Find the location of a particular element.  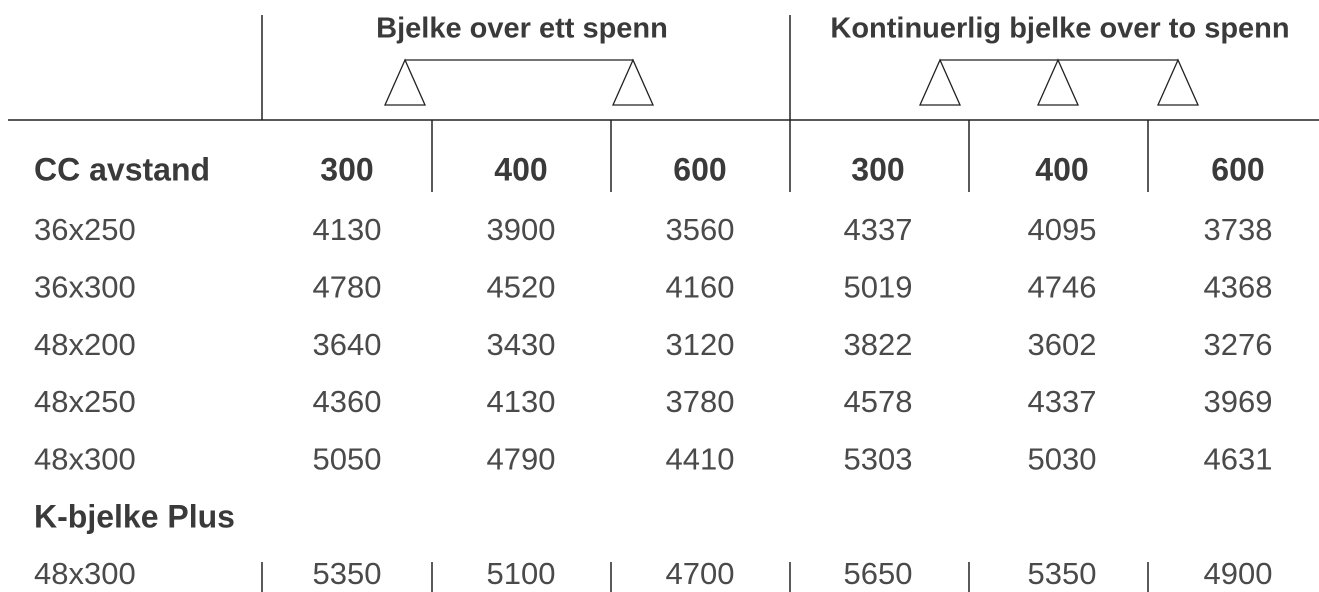

row-cell: 5030 is located at coordinates (1062, 458).